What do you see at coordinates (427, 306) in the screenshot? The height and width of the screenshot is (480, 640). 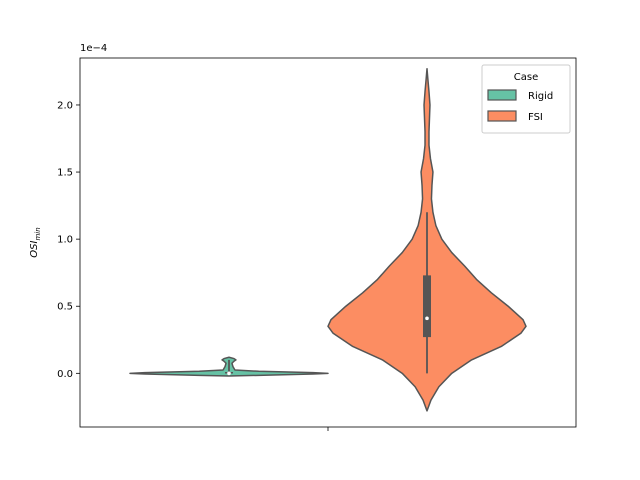 I see `iqr-box-fsi` at bounding box center [427, 306].